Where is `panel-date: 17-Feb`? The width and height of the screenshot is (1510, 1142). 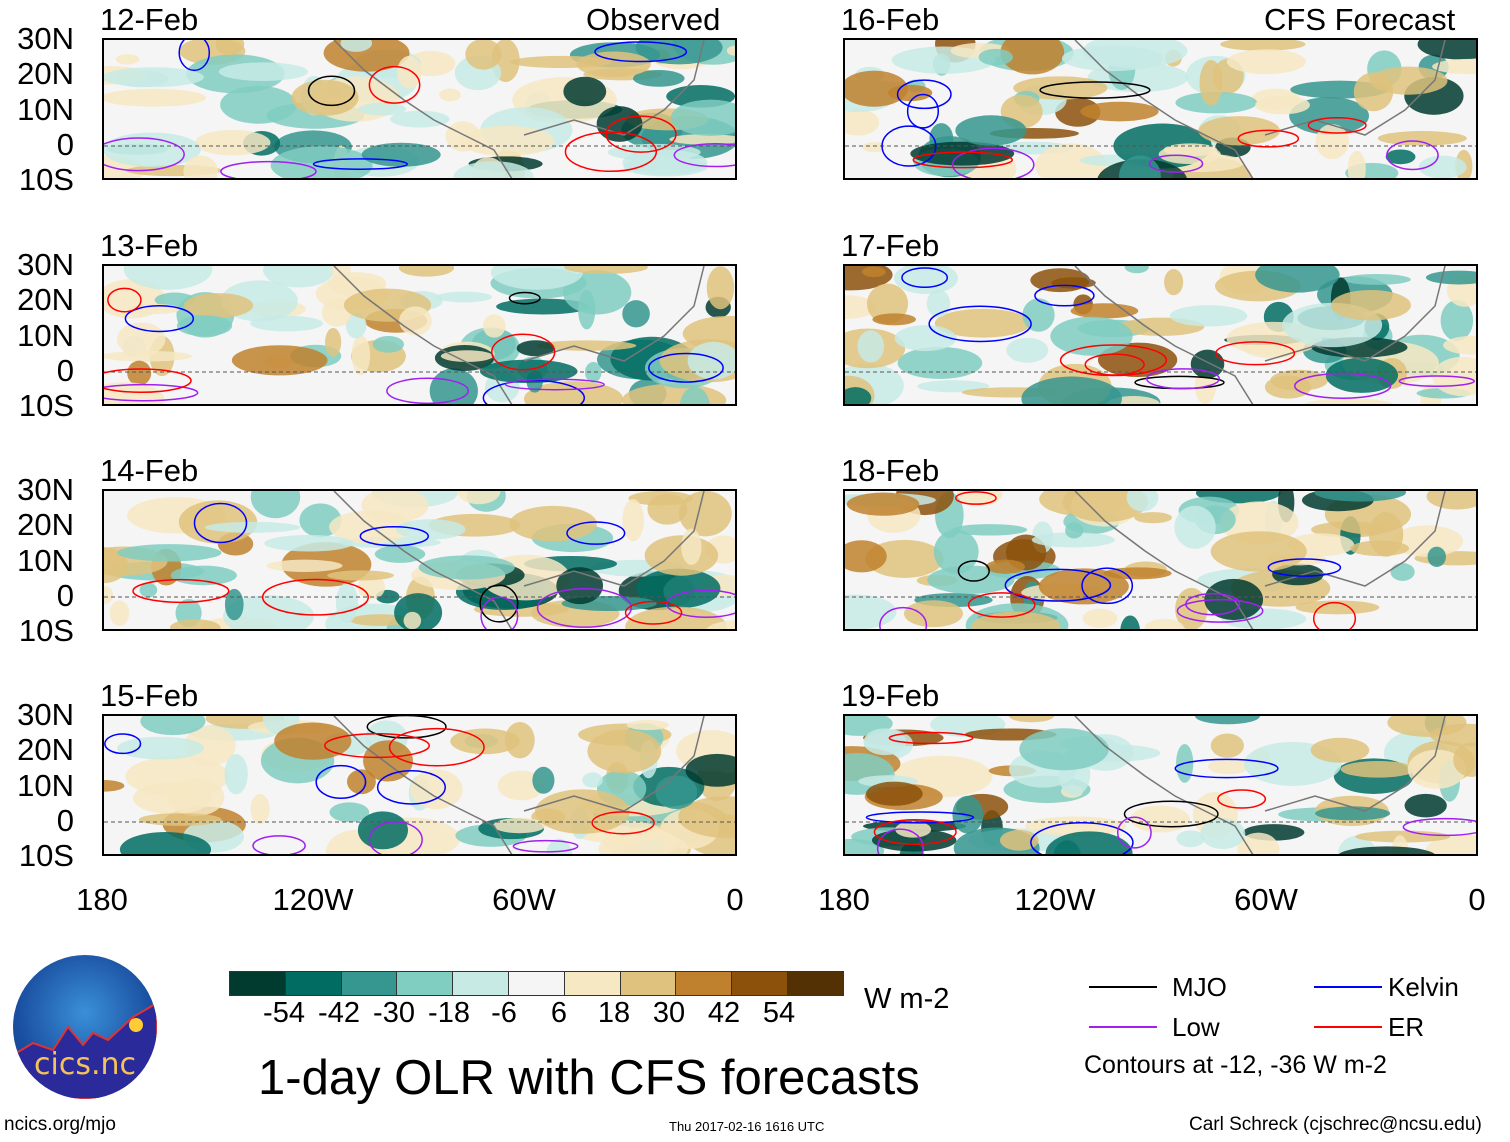
panel-date: 17-Feb is located at coordinates (890, 245).